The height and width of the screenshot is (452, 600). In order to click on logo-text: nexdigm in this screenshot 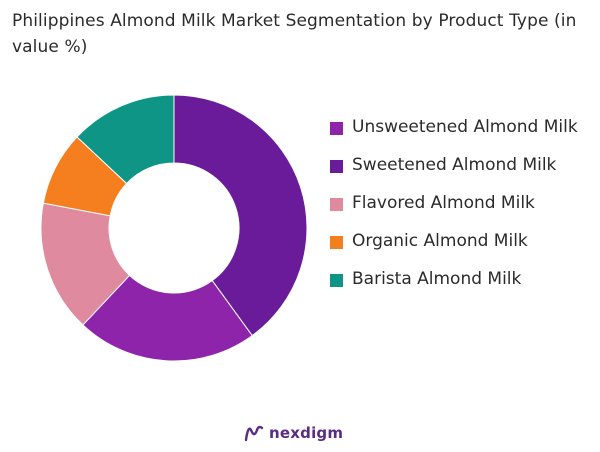, I will do `click(306, 433)`.